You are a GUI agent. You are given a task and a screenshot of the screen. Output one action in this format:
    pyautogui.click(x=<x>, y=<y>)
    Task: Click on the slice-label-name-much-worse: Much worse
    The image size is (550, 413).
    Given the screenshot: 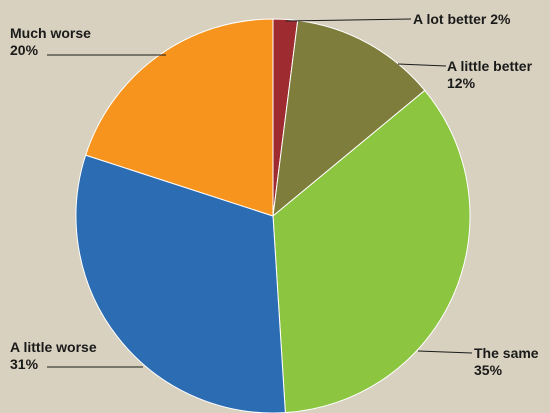 What is the action you would take?
    pyautogui.click(x=50, y=33)
    